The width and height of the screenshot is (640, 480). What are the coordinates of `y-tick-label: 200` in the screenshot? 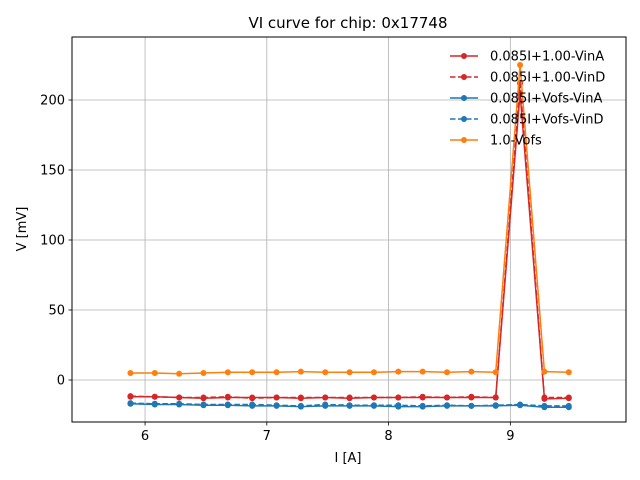 It's located at (52, 101).